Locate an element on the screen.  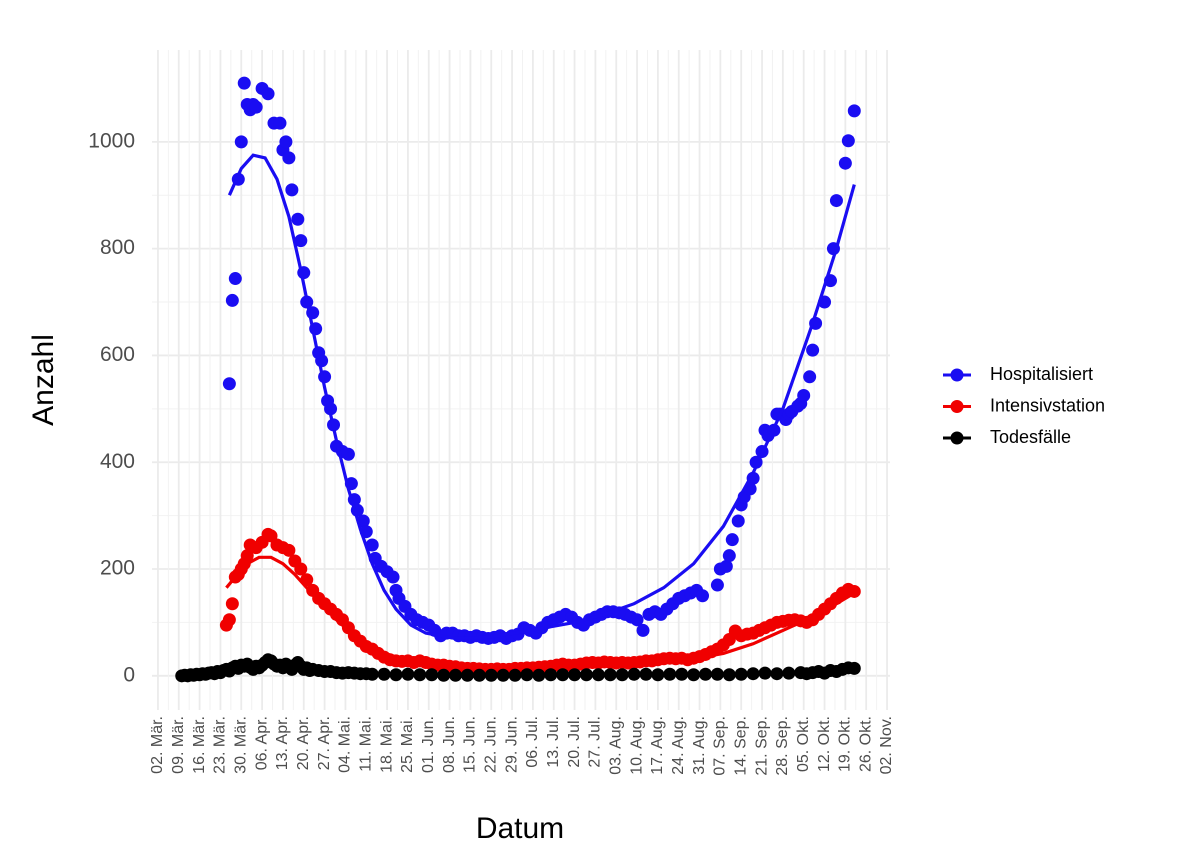
x-tick-label: 21. Sep. is located at coordinates (761, 746).